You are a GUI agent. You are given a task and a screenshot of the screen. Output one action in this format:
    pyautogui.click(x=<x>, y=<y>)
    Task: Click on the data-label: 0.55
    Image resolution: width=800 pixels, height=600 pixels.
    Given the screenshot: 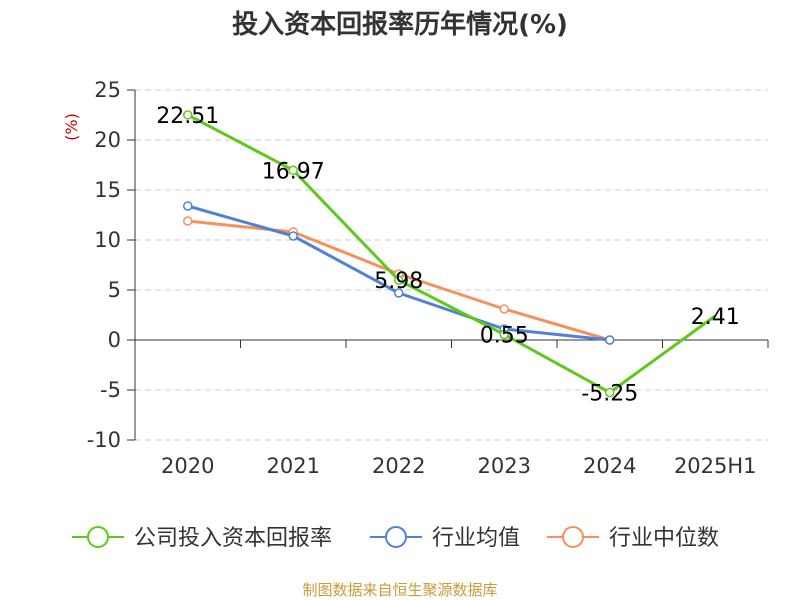 What is the action you would take?
    pyautogui.click(x=504, y=336)
    